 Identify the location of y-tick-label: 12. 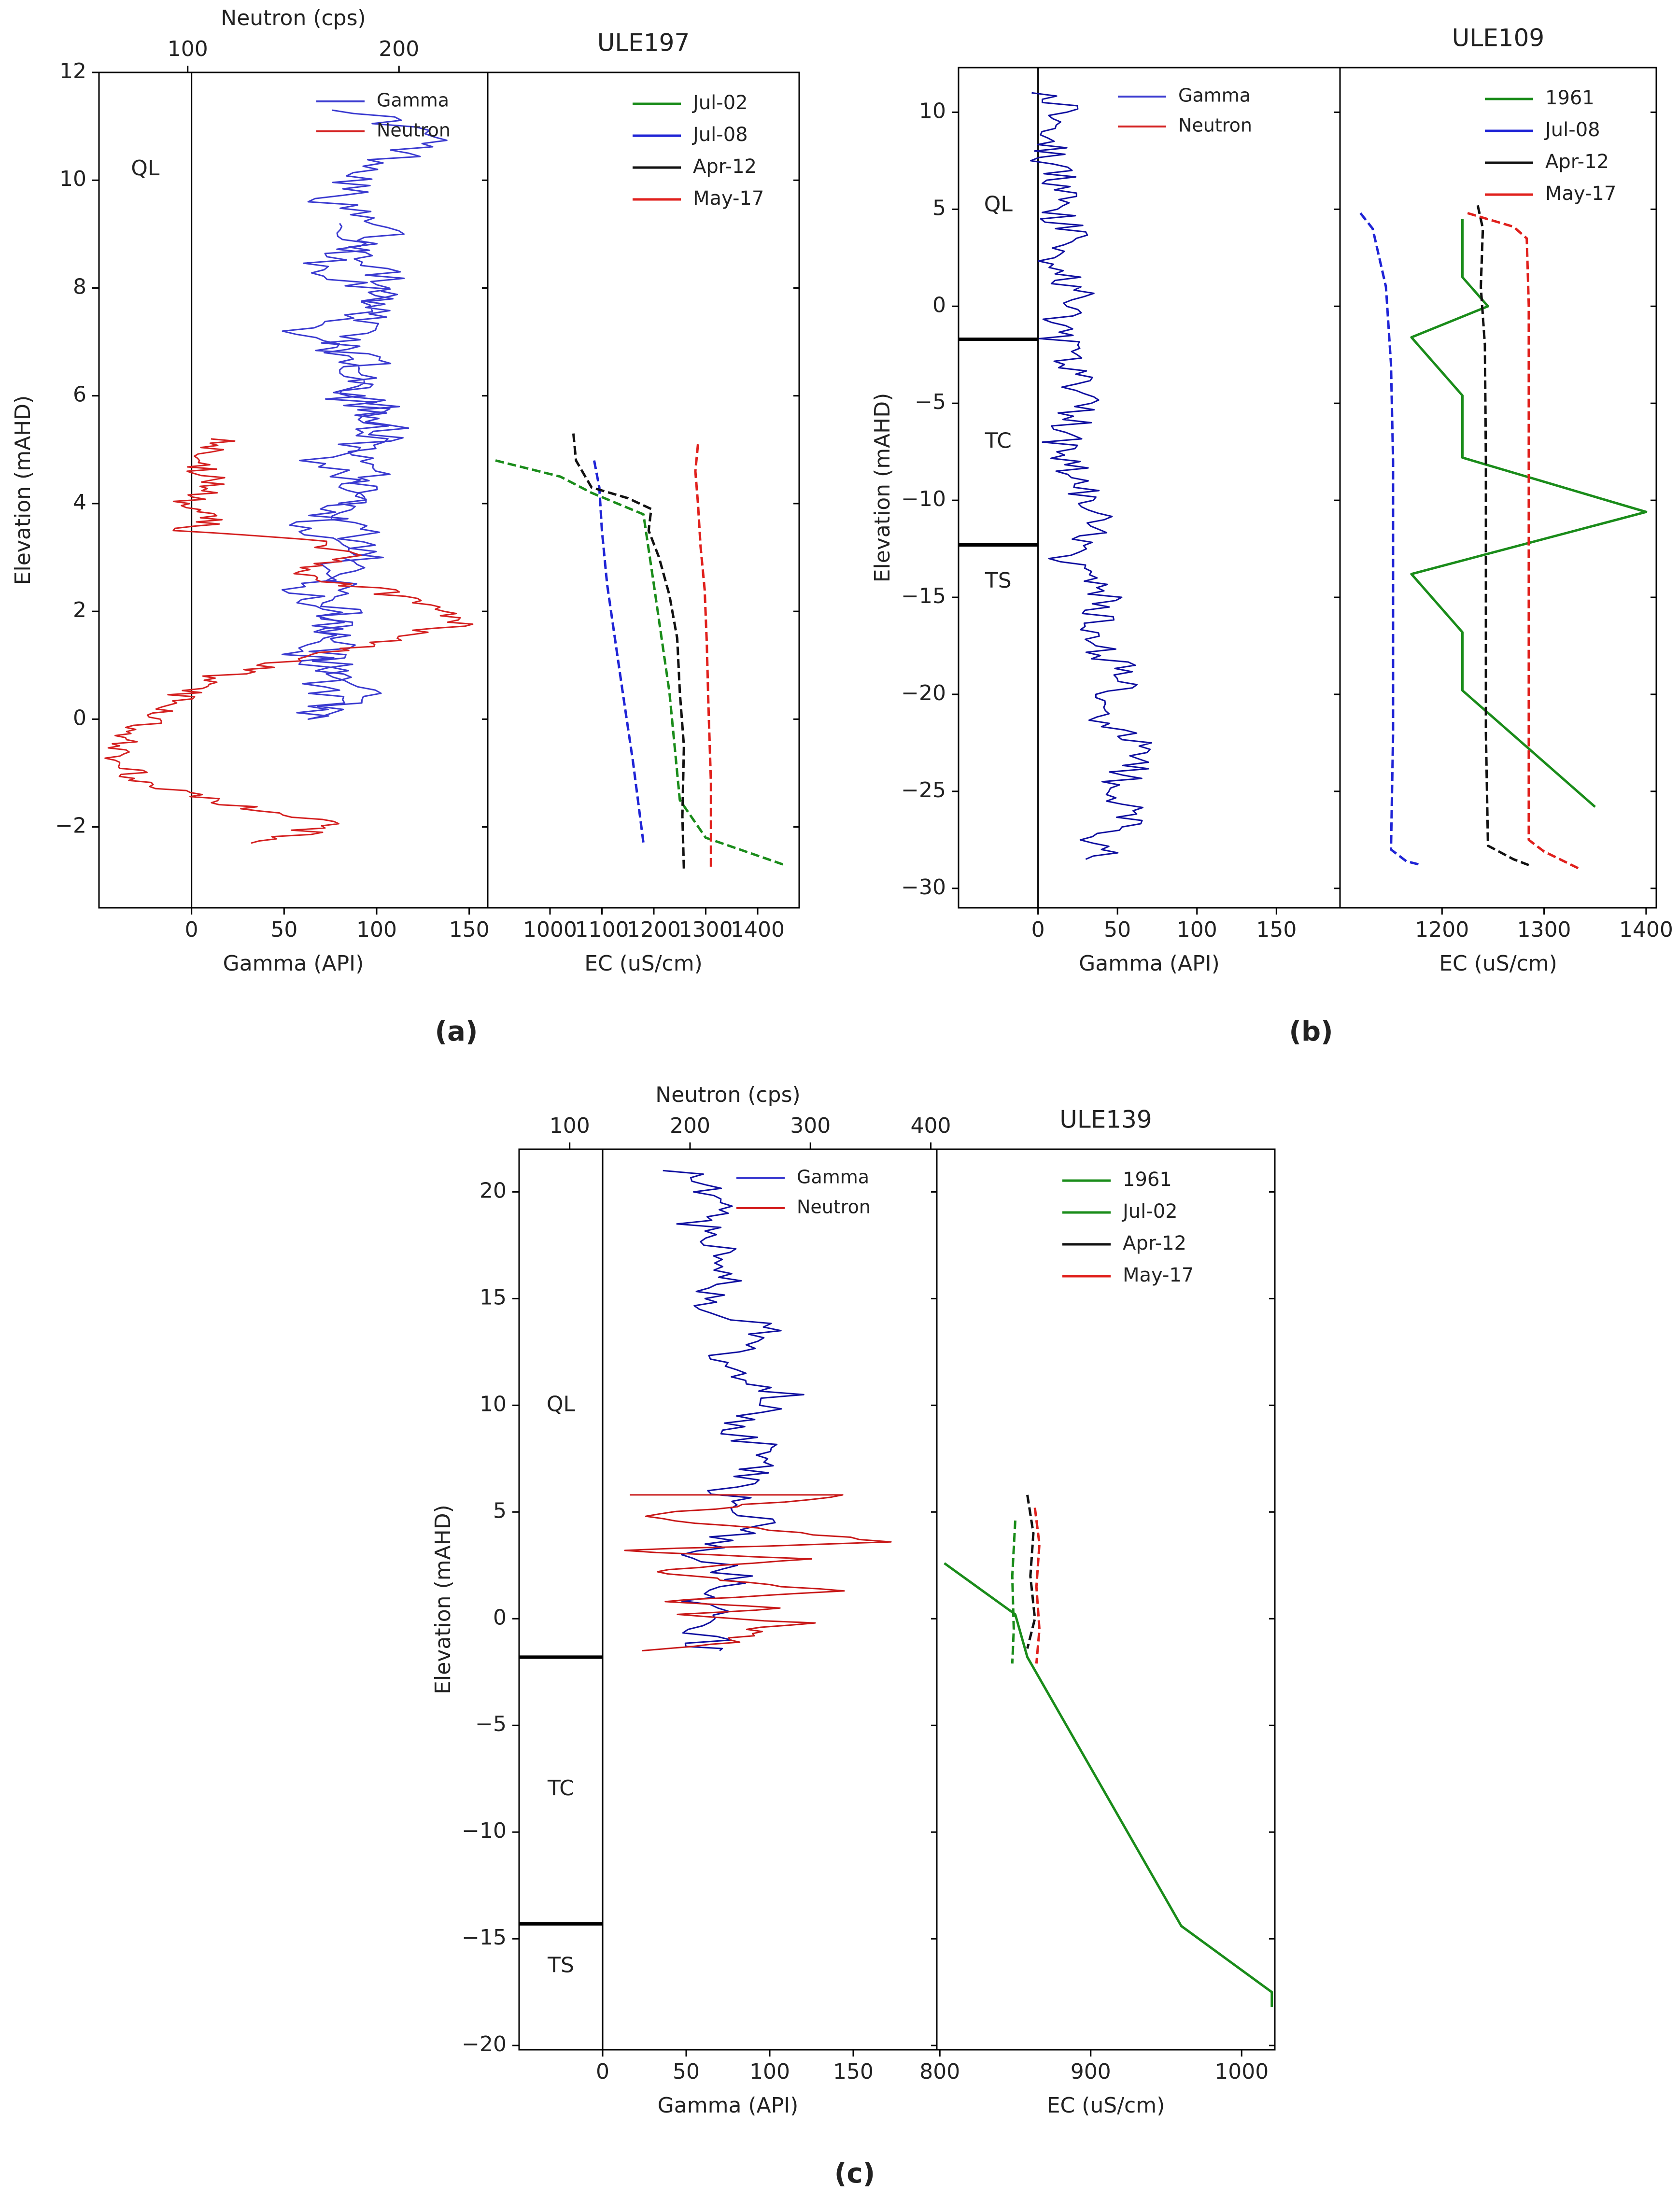
(72, 71).